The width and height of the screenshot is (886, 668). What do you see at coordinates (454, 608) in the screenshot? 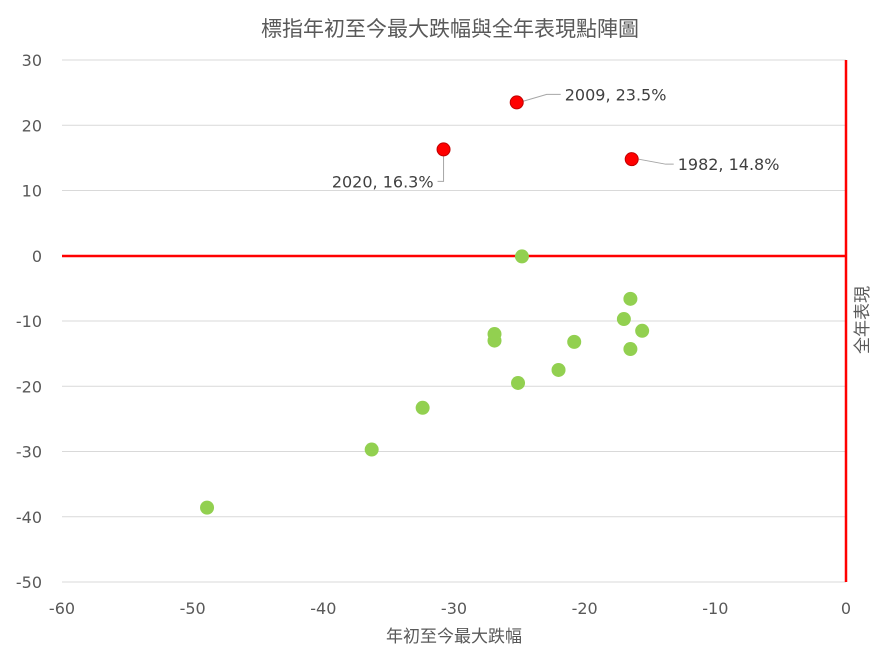
I see `x-tick-label: -30` at bounding box center [454, 608].